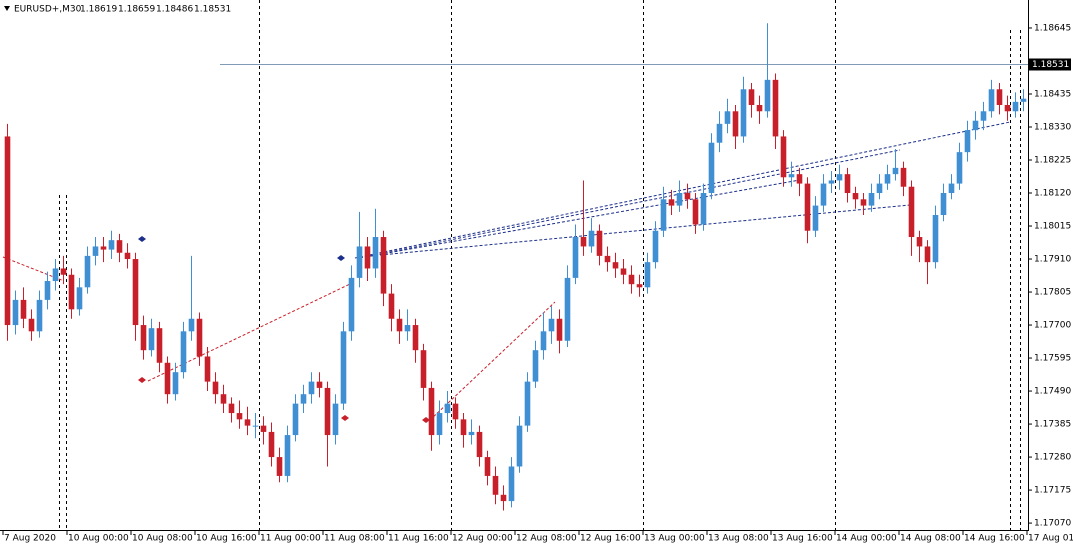  What do you see at coordinates (1052, 28) in the screenshot?
I see `y-tick-label: 1.18645` at bounding box center [1052, 28].